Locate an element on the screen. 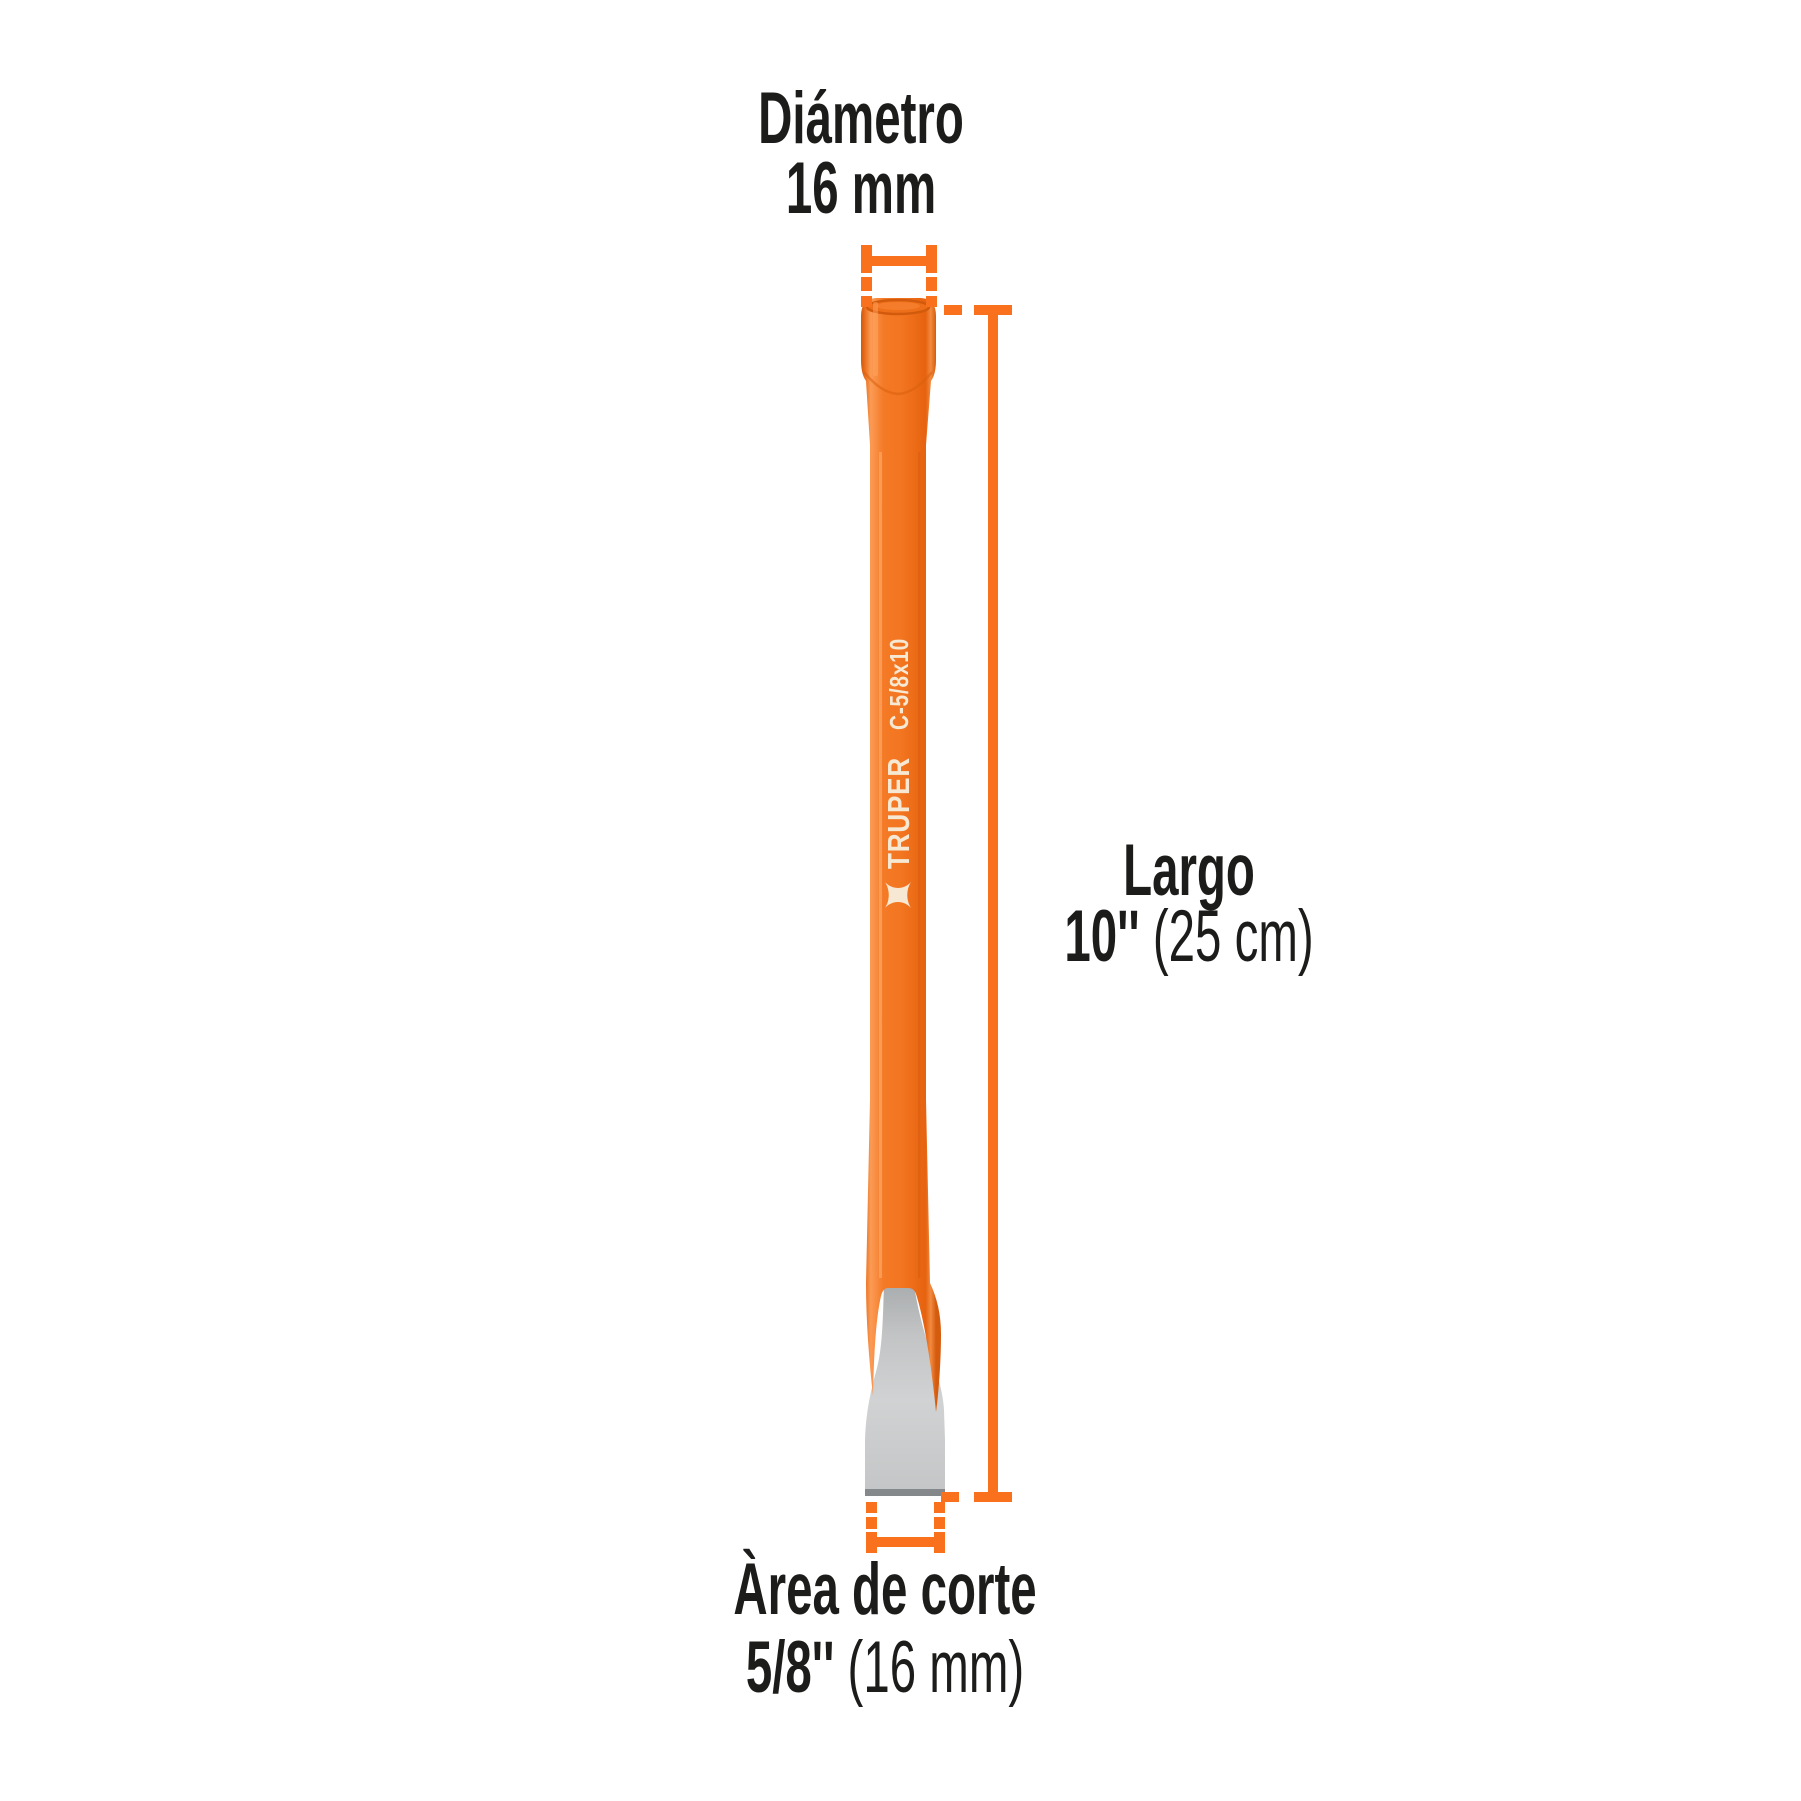  chisel-blade-collar is located at coordinates (903, 1347).